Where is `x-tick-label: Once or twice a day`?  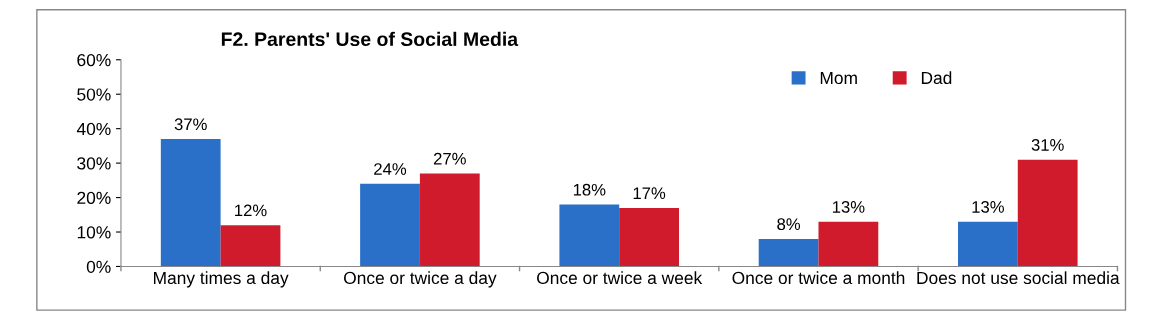 x-tick-label: Once or twice a day is located at coordinates (420, 279).